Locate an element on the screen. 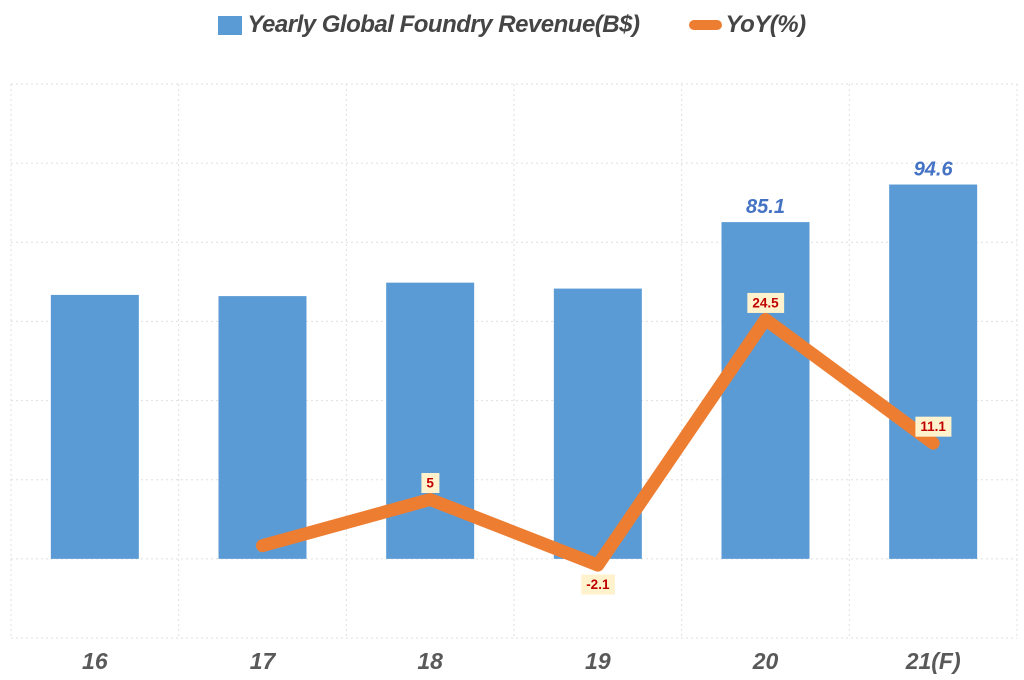 The height and width of the screenshot is (680, 1024). yoy-point-label-21(F): 11.1 is located at coordinates (933, 426).